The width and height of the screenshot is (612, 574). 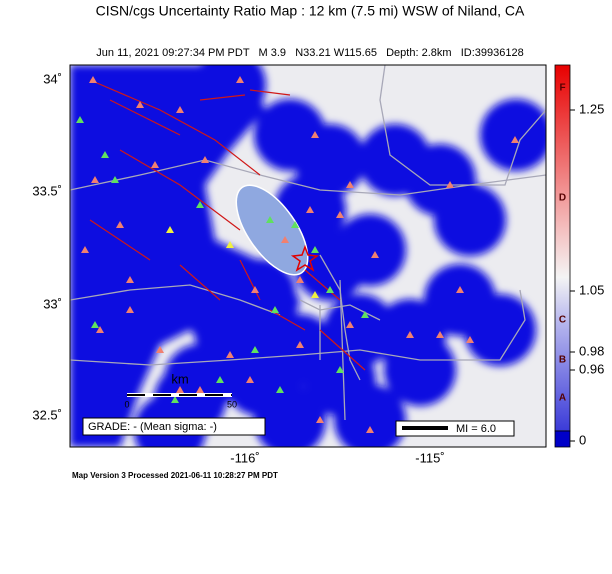 What do you see at coordinates (476, 429) in the screenshot?
I see `legend-label: MI = 6.0` at bounding box center [476, 429].